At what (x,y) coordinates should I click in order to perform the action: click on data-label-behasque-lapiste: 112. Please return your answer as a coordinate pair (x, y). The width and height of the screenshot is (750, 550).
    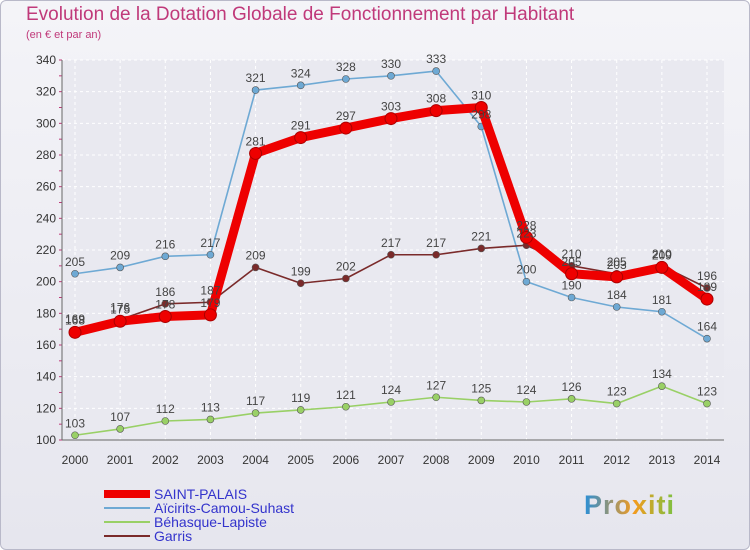
    Looking at the image, I should click on (165, 409).